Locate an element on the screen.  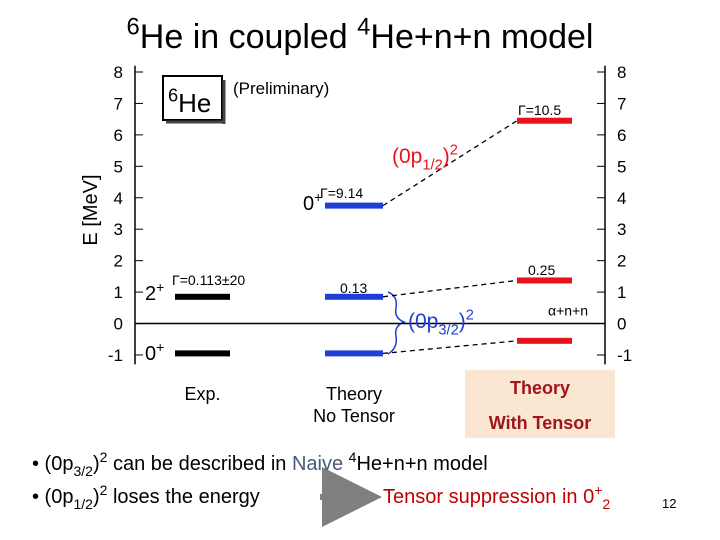
text-run: Naive is located at coordinates (317, 464).